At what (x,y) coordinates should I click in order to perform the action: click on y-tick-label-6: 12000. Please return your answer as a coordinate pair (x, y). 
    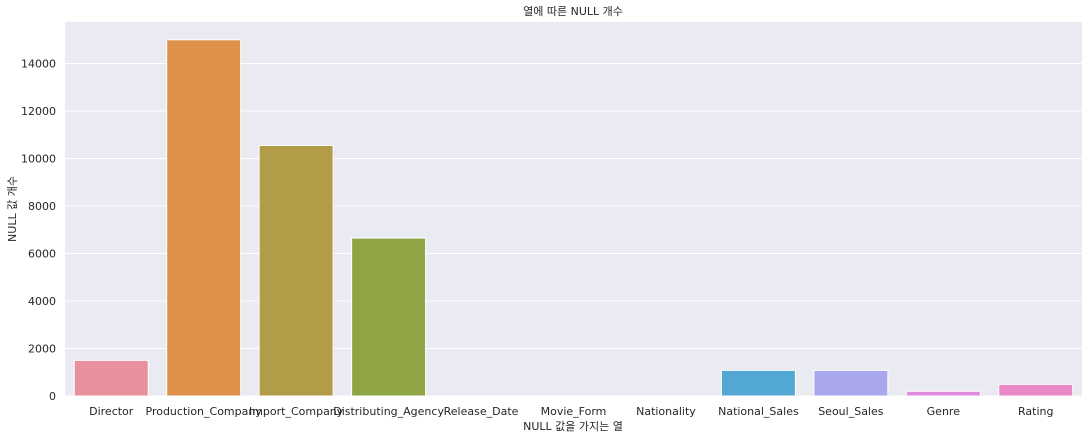
    Looking at the image, I should click on (38, 111).